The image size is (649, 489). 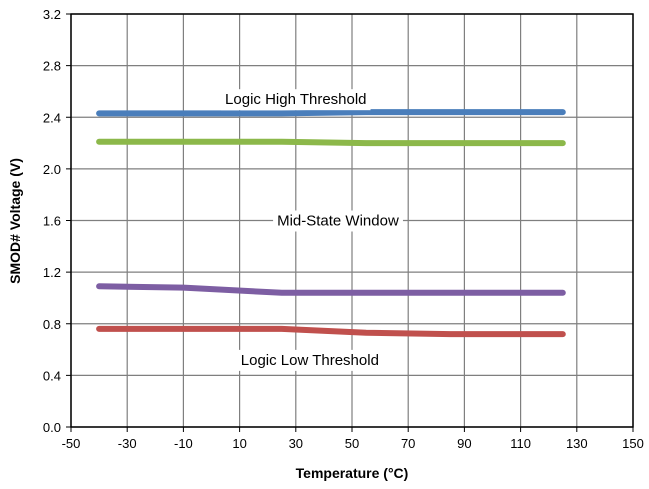 I want to click on x-tick-label: 30, so click(x=296, y=443).